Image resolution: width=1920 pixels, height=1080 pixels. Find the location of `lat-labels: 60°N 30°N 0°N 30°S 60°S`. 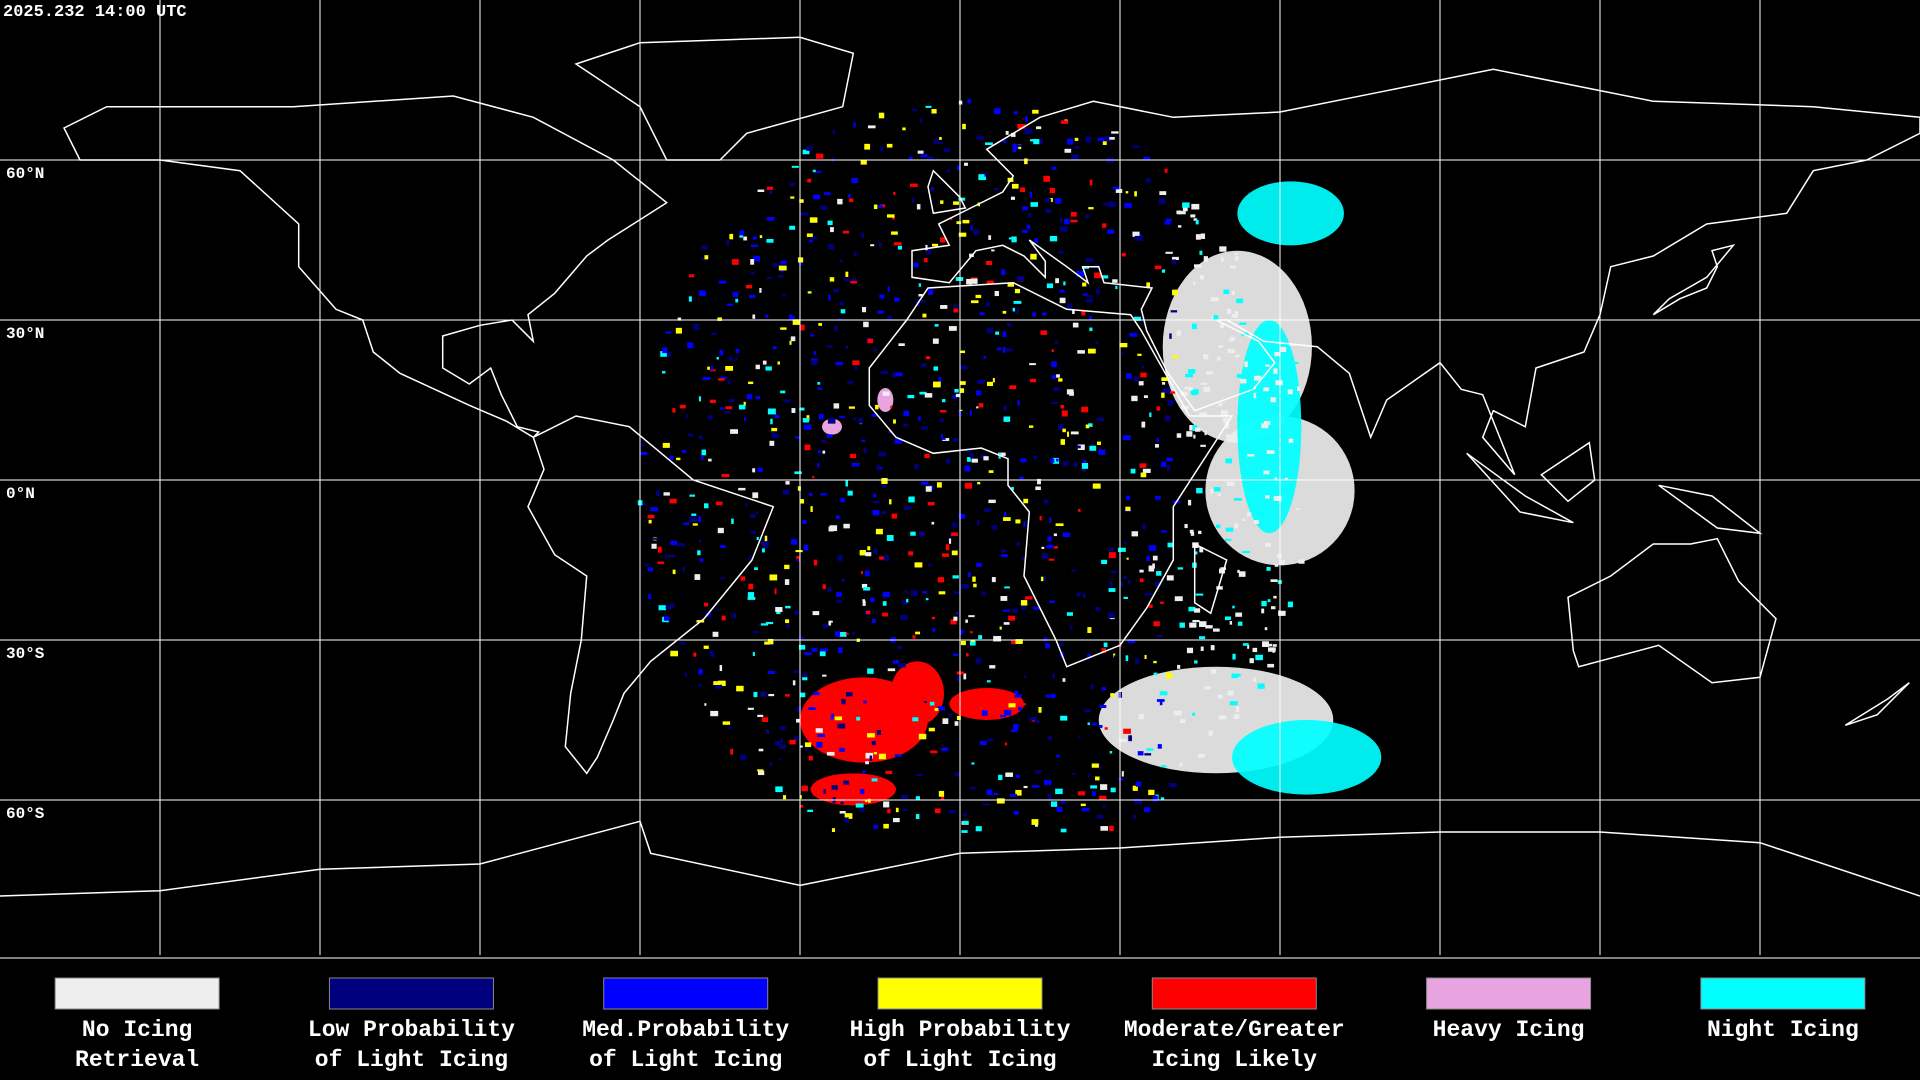

lat-labels: 60°N 30°N 0°N 30°S 60°S is located at coordinates (25, 494).